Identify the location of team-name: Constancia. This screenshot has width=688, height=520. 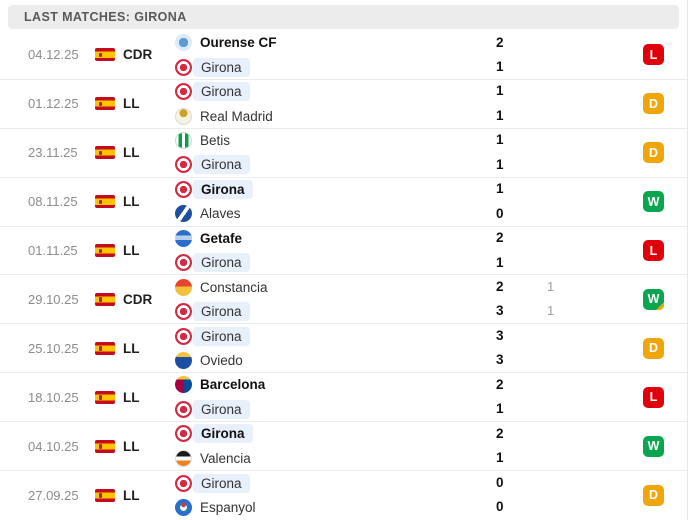
(234, 287).